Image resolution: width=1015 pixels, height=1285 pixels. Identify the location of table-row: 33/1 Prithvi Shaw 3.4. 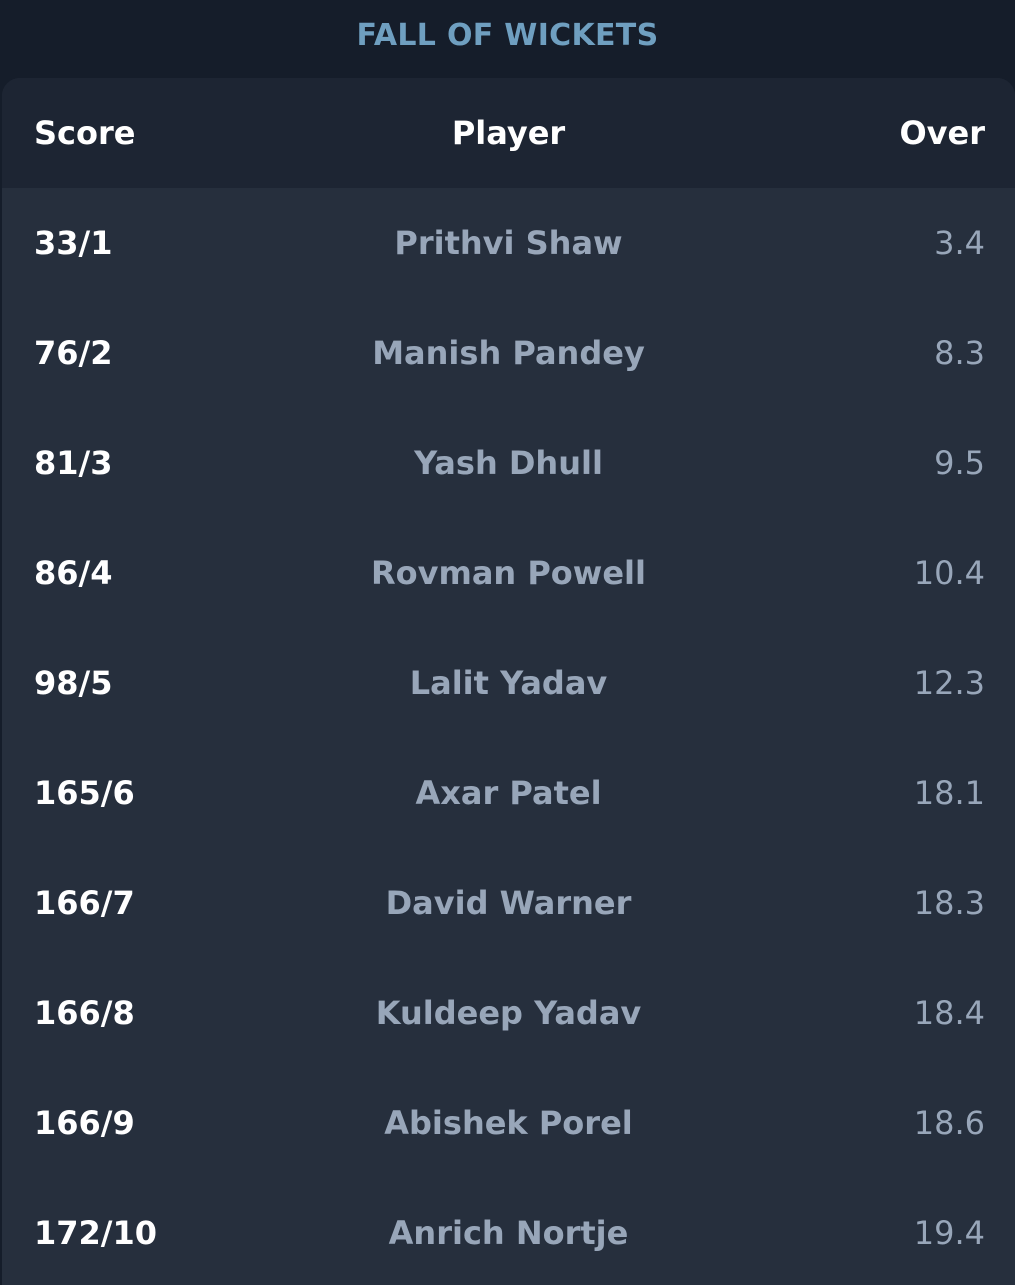
(508, 243).